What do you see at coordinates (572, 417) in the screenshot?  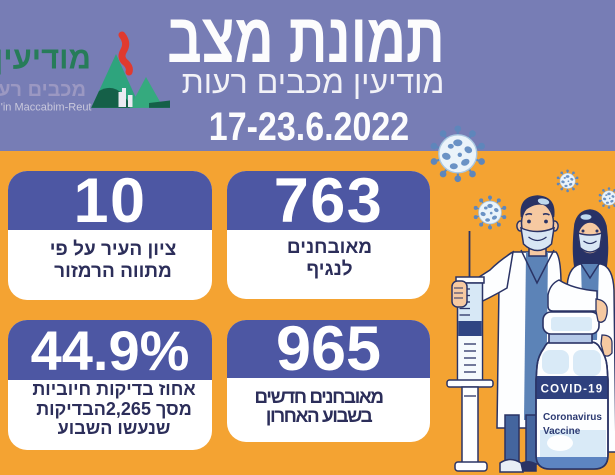 I see `svg-text: Coronavirus` at bounding box center [572, 417].